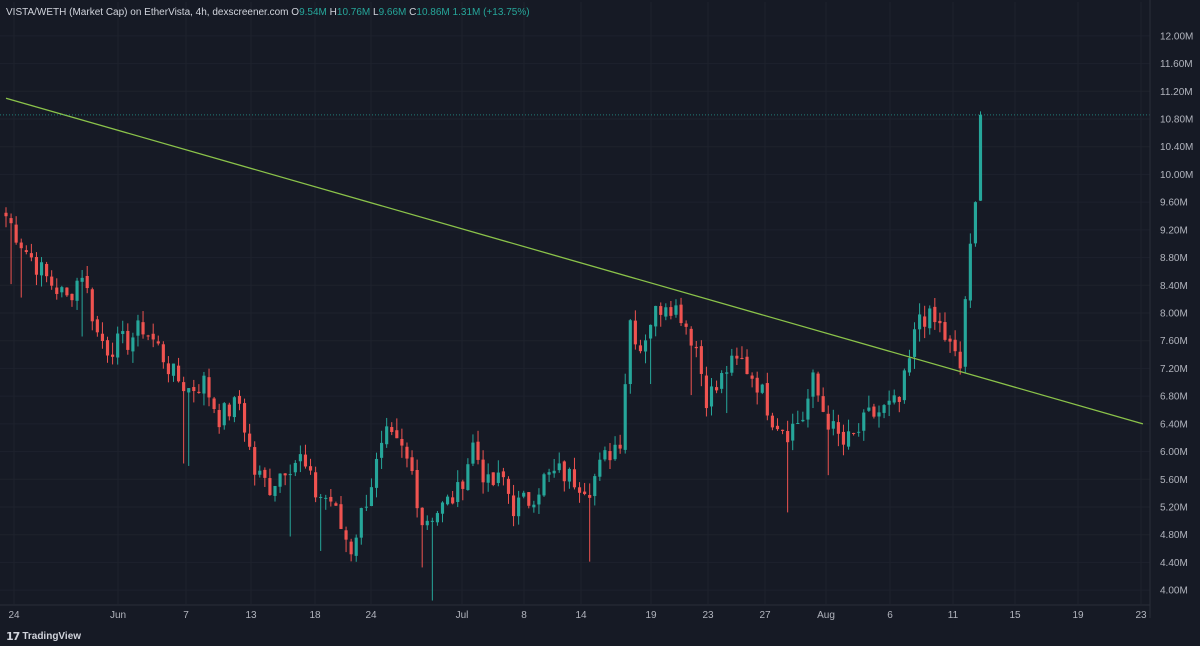 This screenshot has height=646, width=1200. What do you see at coordinates (43, 636) in the screenshot?
I see `tradingview-logo: 17 TradingView` at bounding box center [43, 636].